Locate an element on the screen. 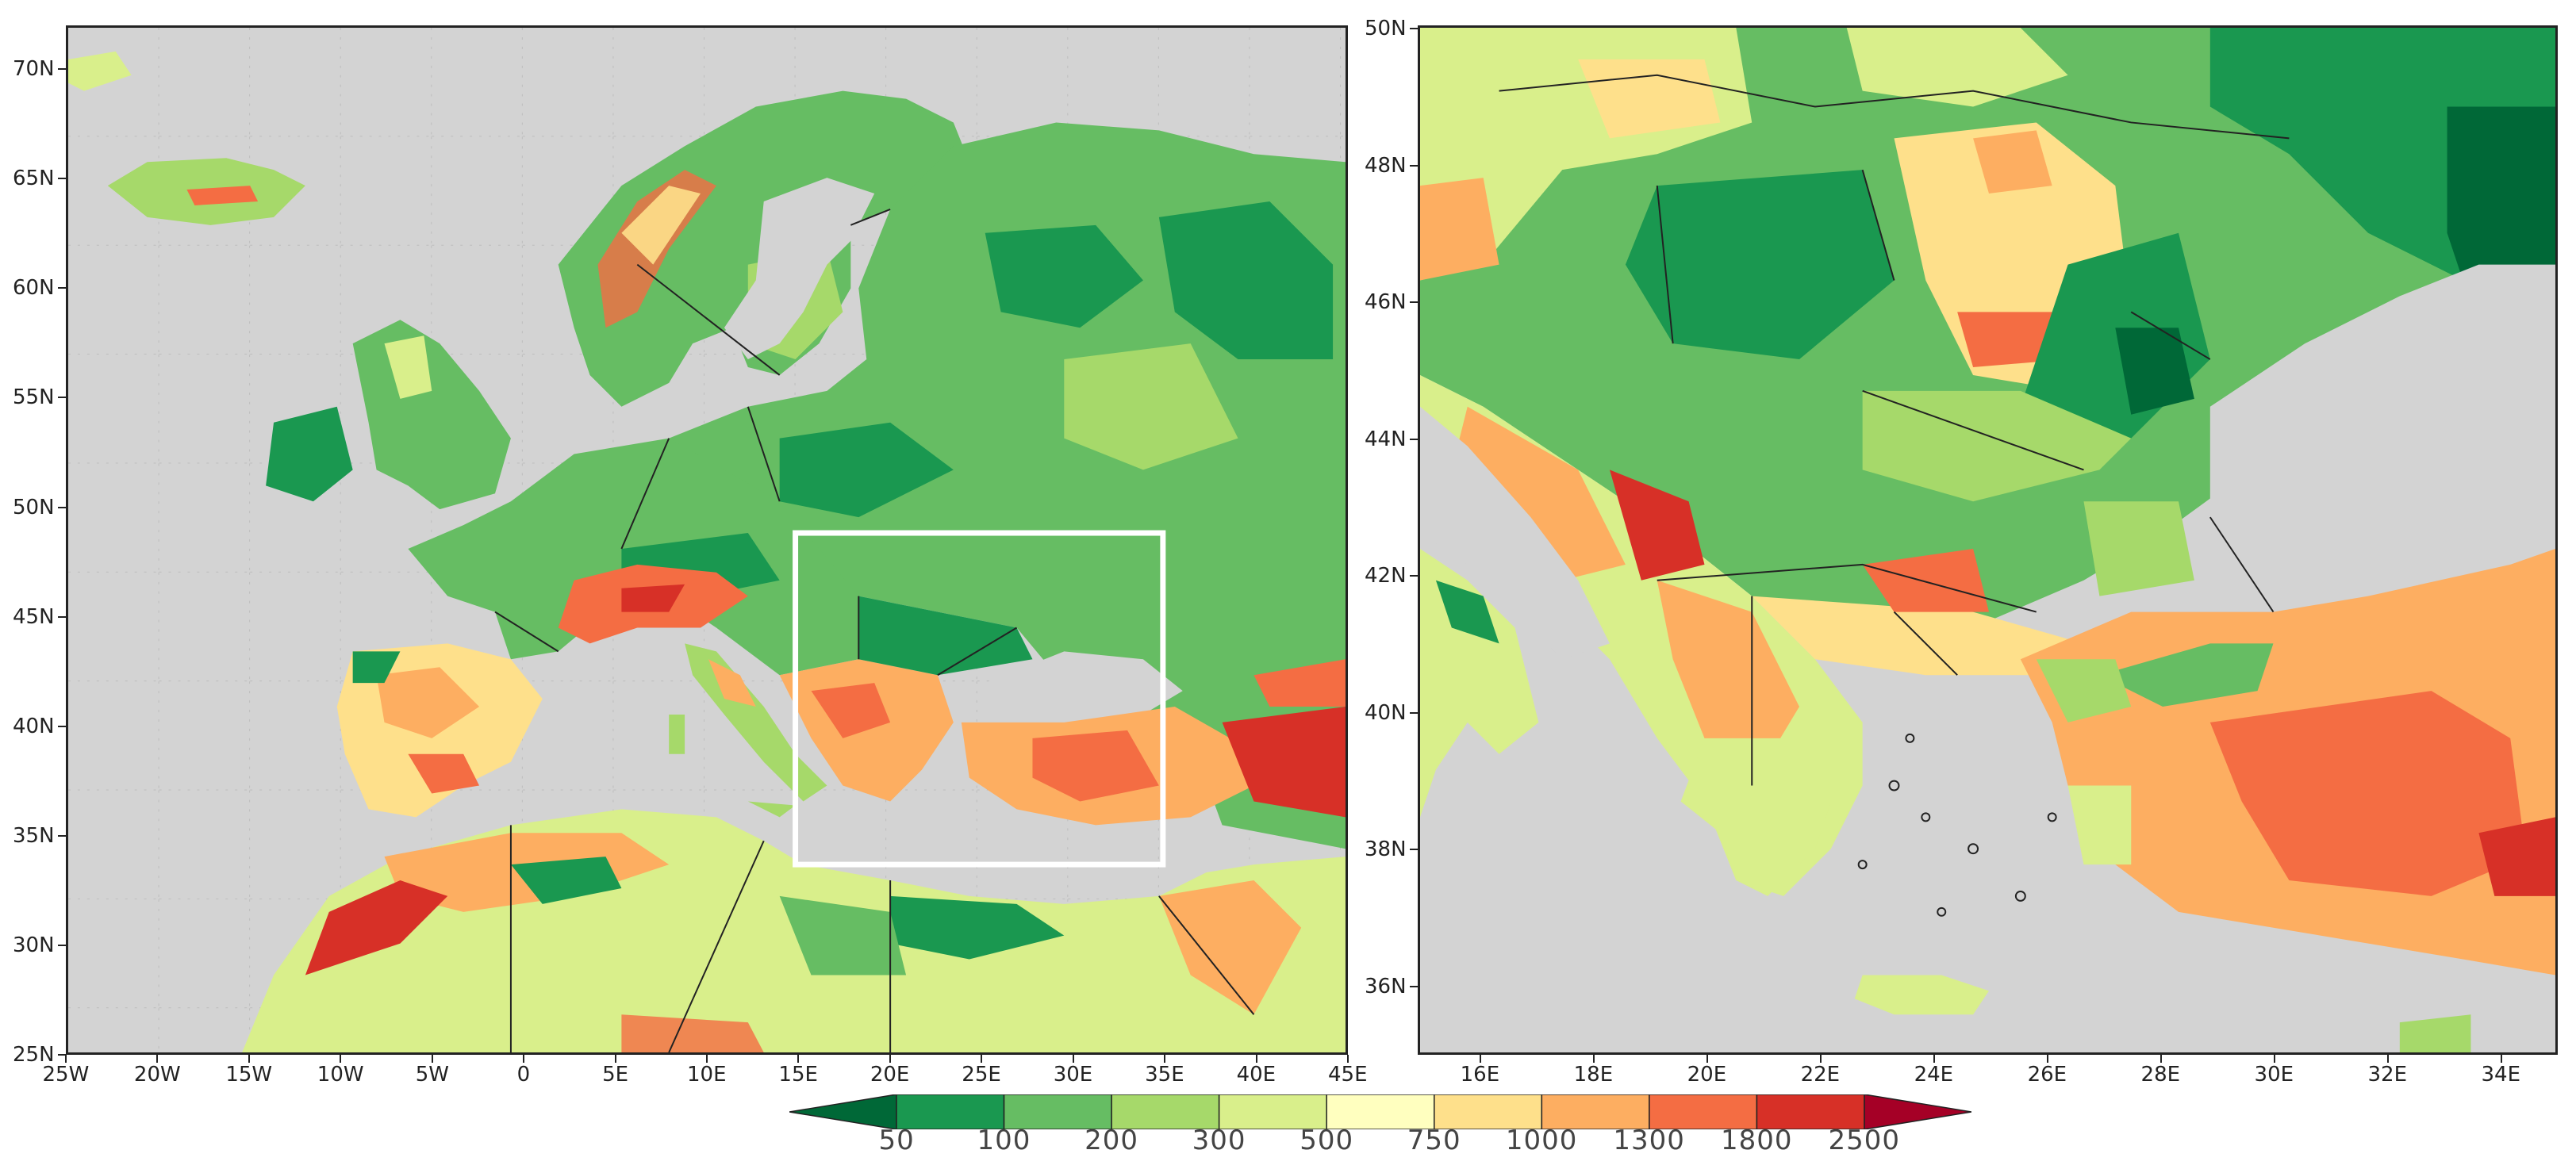 The image size is (2576, 1169). colorbar-label: 200 is located at coordinates (1112, 1140).